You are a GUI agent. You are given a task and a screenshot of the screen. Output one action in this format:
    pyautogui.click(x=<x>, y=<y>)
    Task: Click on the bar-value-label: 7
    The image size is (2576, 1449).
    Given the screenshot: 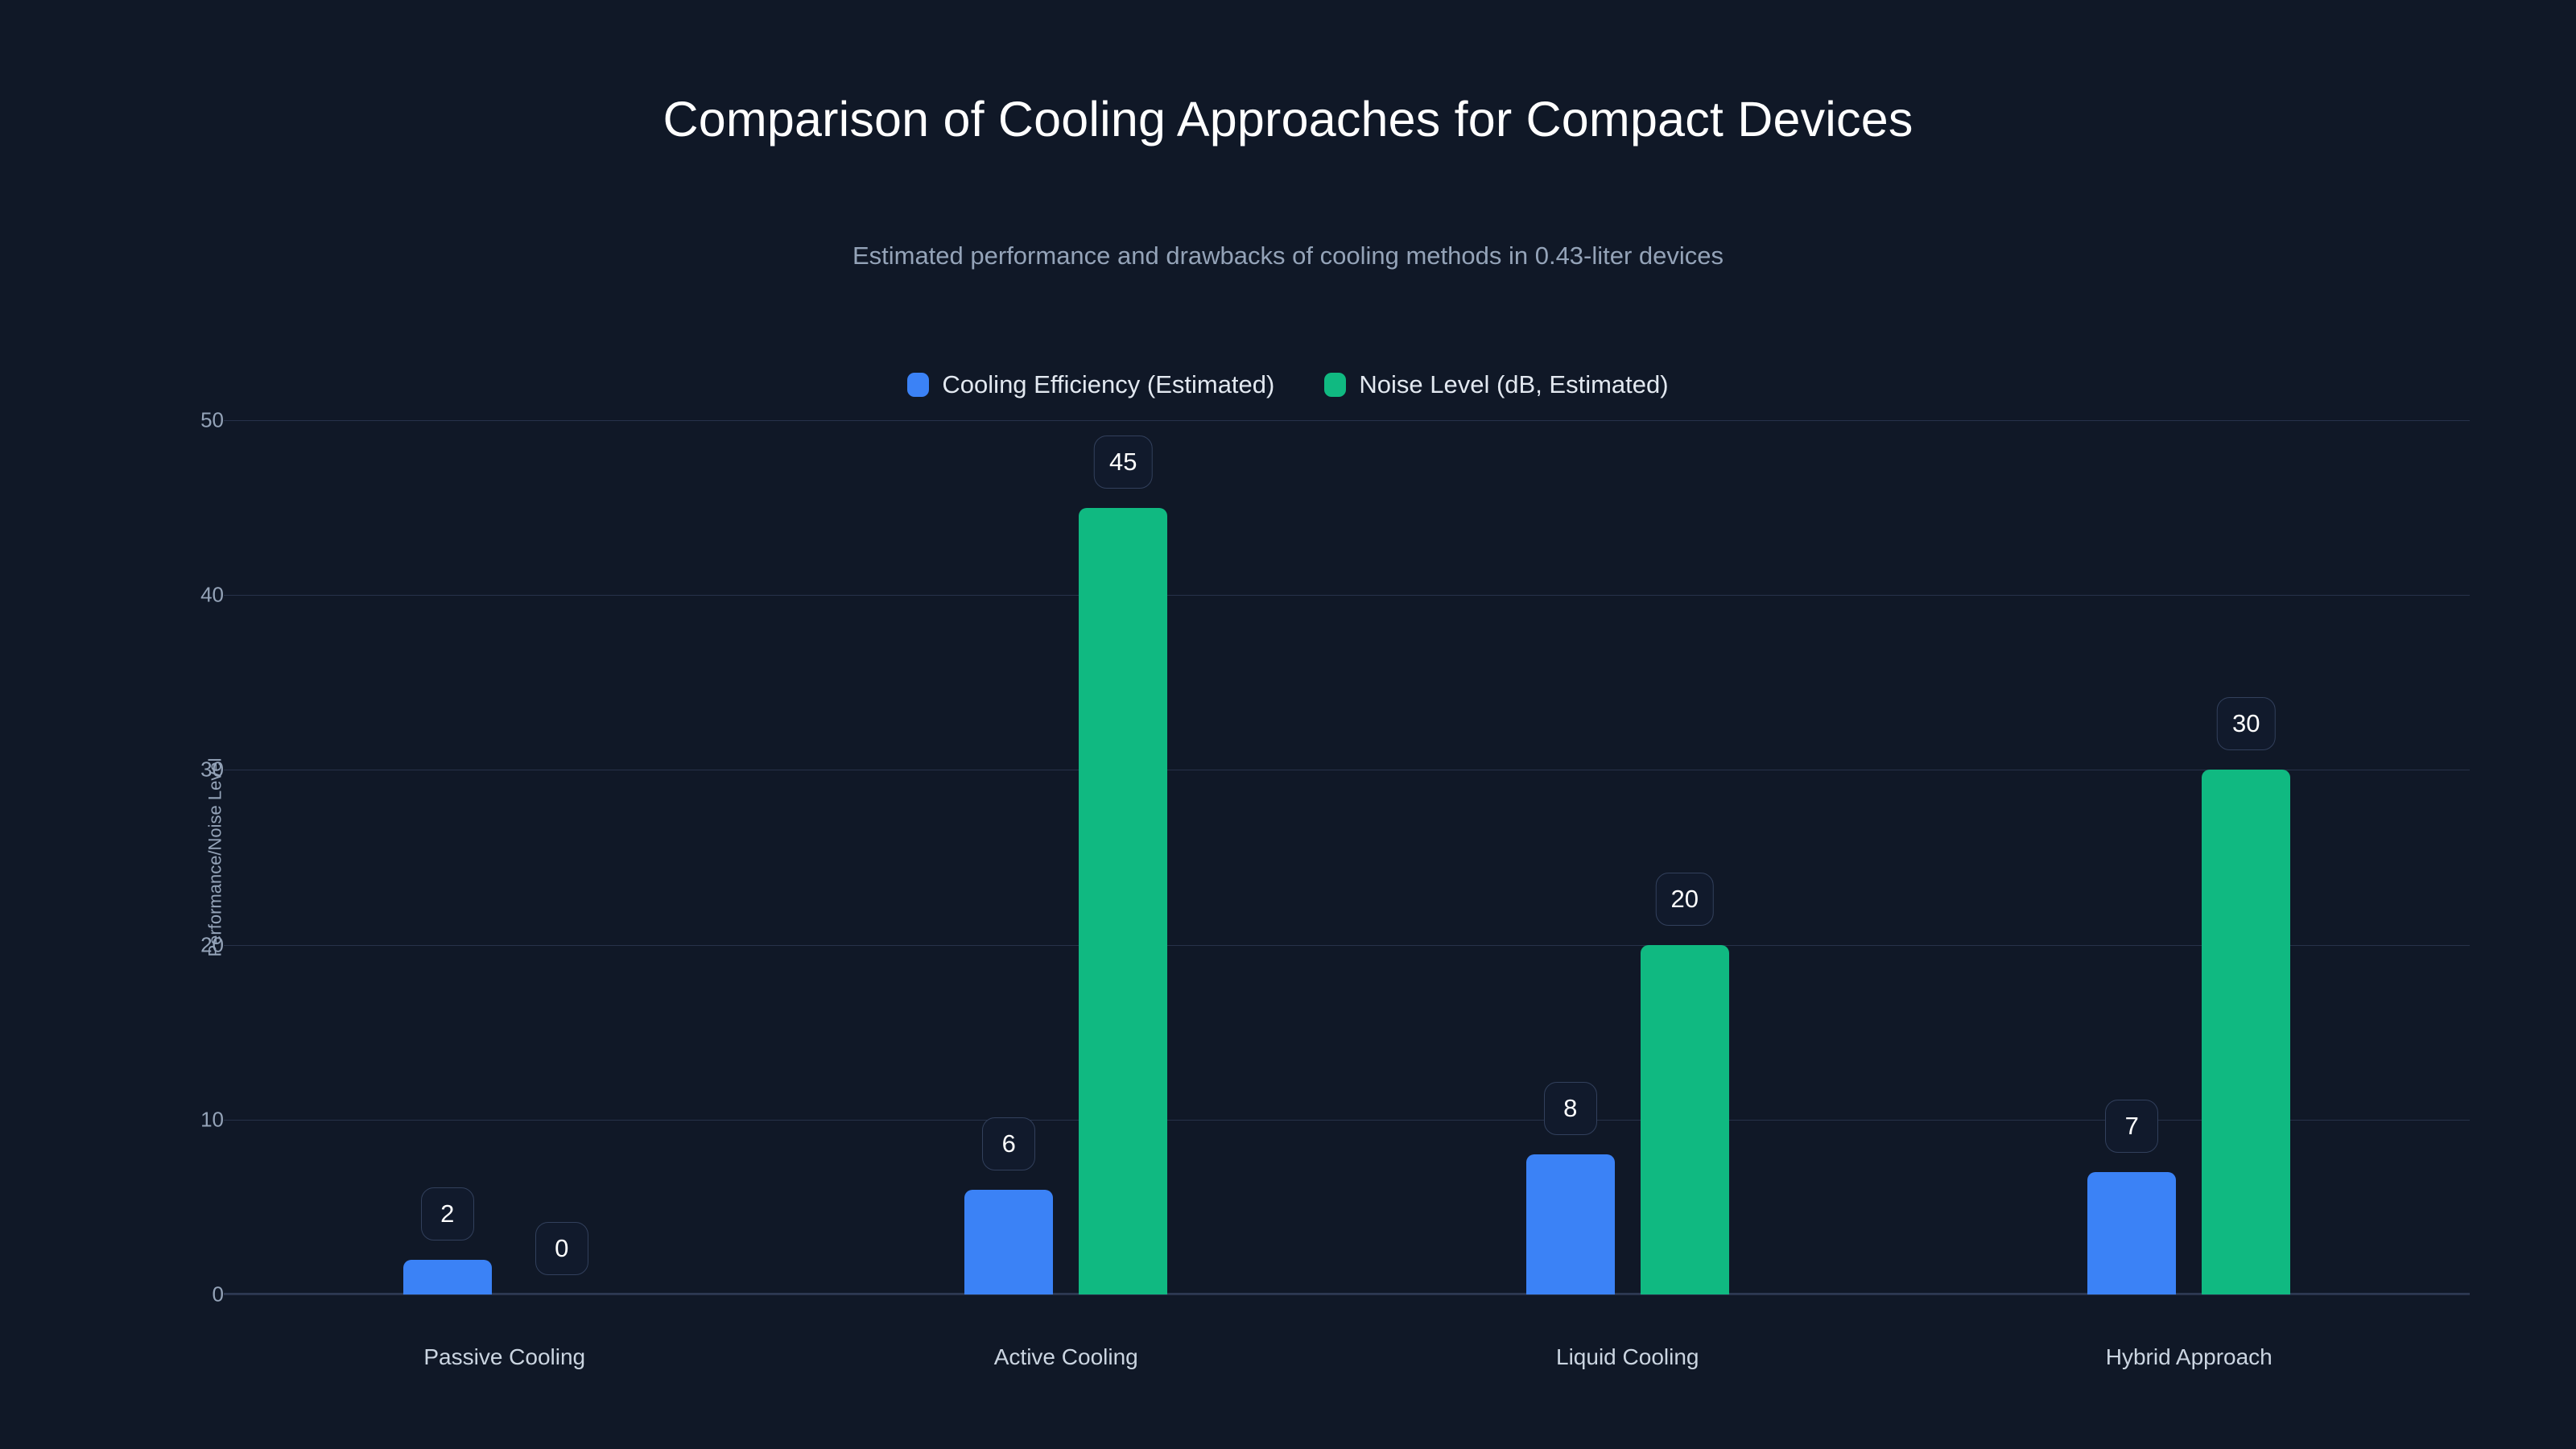 What is the action you would take?
    pyautogui.click(x=2132, y=1126)
    